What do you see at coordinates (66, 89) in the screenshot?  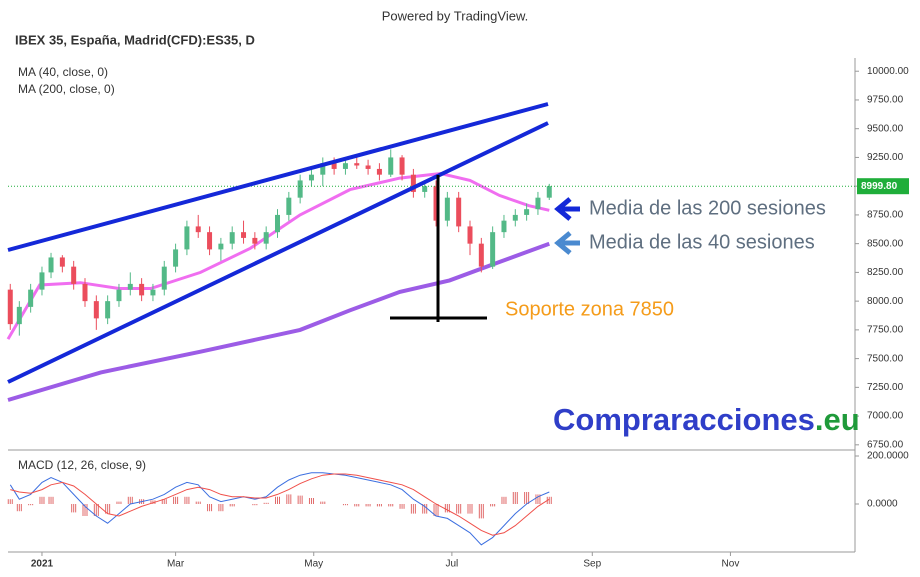 I see `legend-entry: MA (200, close, 0)` at bounding box center [66, 89].